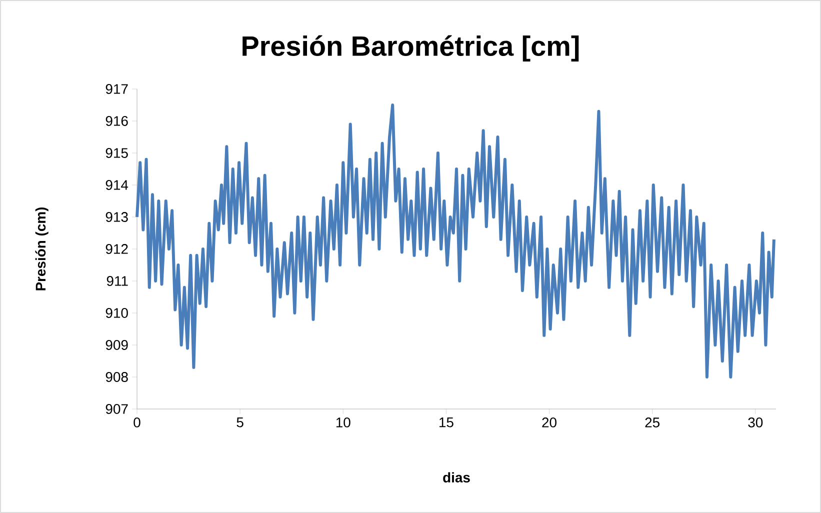  I want to click on y-tick-label: 912, so click(117, 249).